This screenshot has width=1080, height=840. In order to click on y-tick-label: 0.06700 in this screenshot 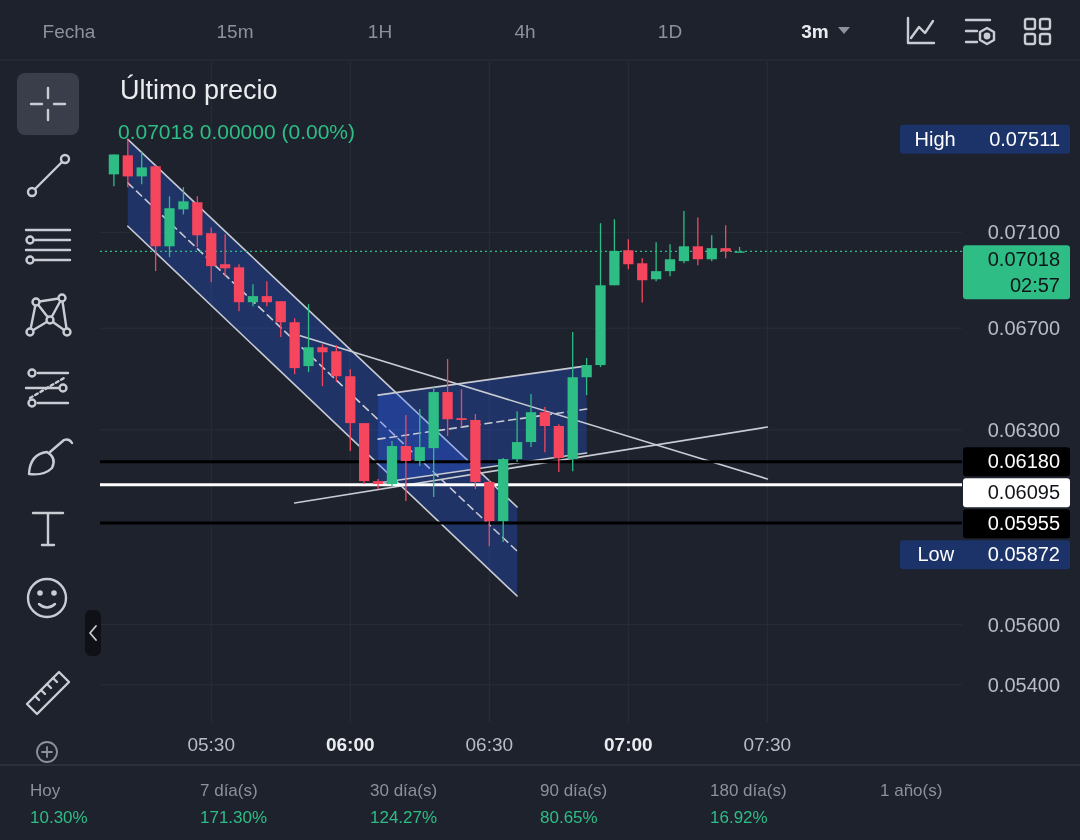, I will do `click(1023, 328)`.